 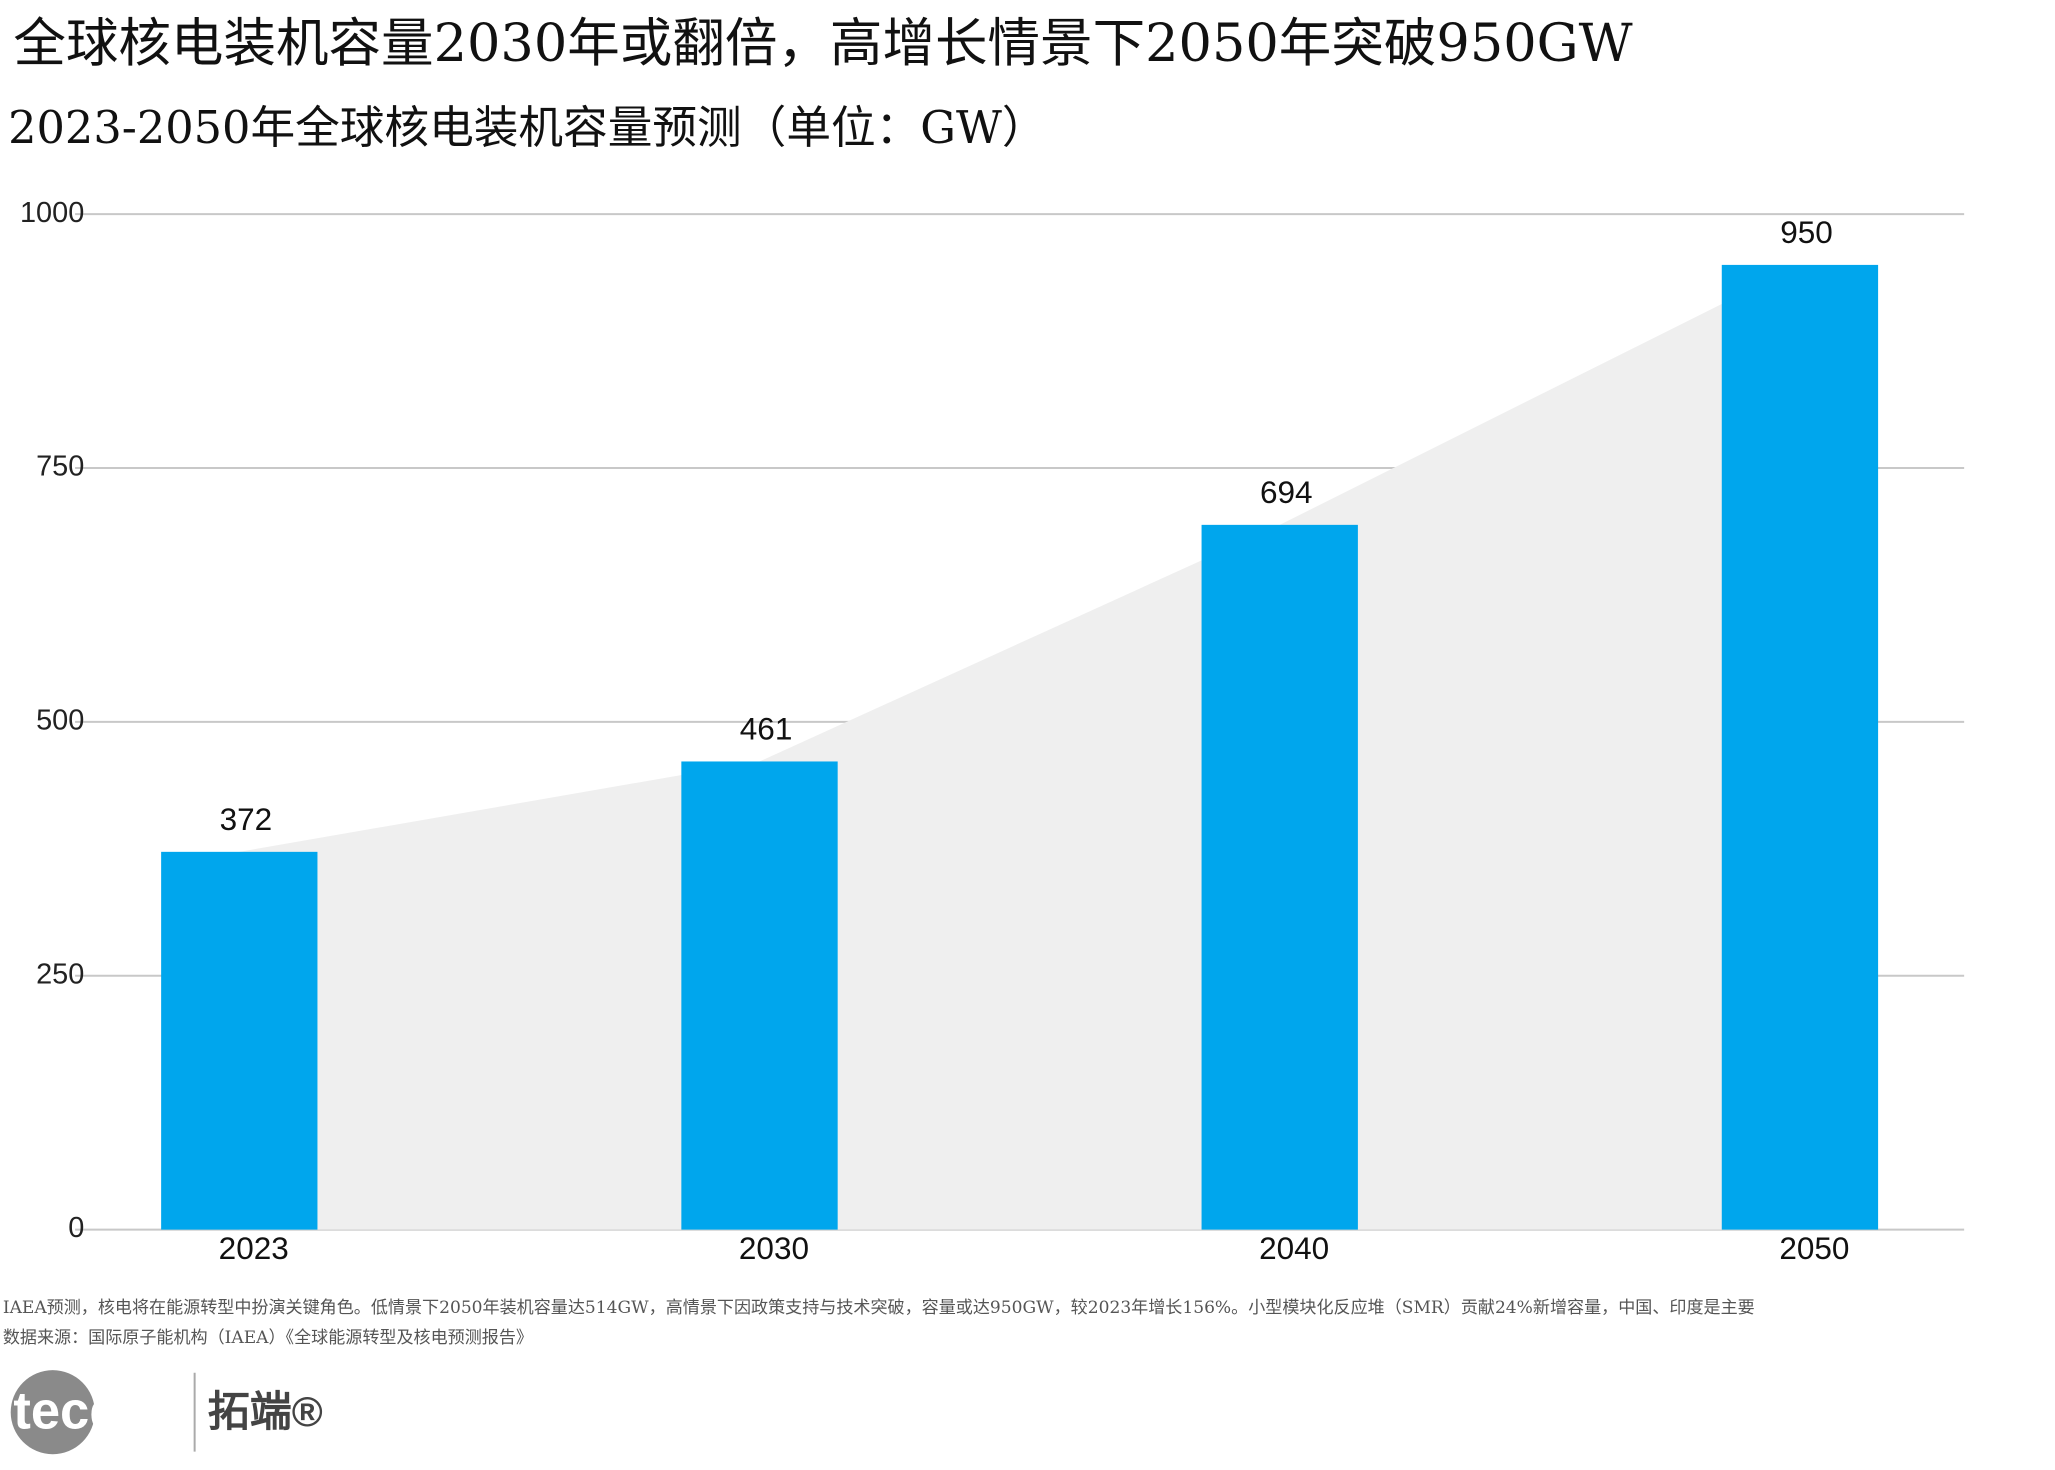 I want to click on y-tick-label: 250, so click(x=60, y=974).